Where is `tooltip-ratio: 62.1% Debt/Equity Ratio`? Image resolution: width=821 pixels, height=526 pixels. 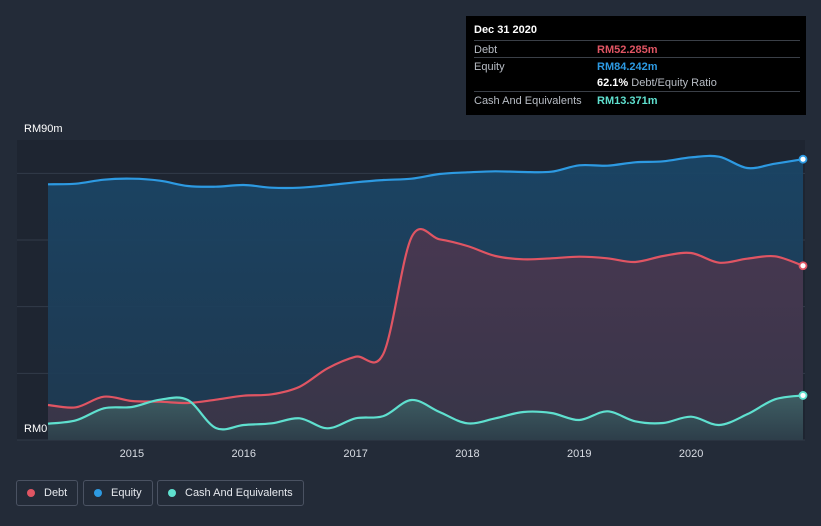
tooltip-ratio: 62.1% Debt/Equity Ratio is located at coordinates (657, 83).